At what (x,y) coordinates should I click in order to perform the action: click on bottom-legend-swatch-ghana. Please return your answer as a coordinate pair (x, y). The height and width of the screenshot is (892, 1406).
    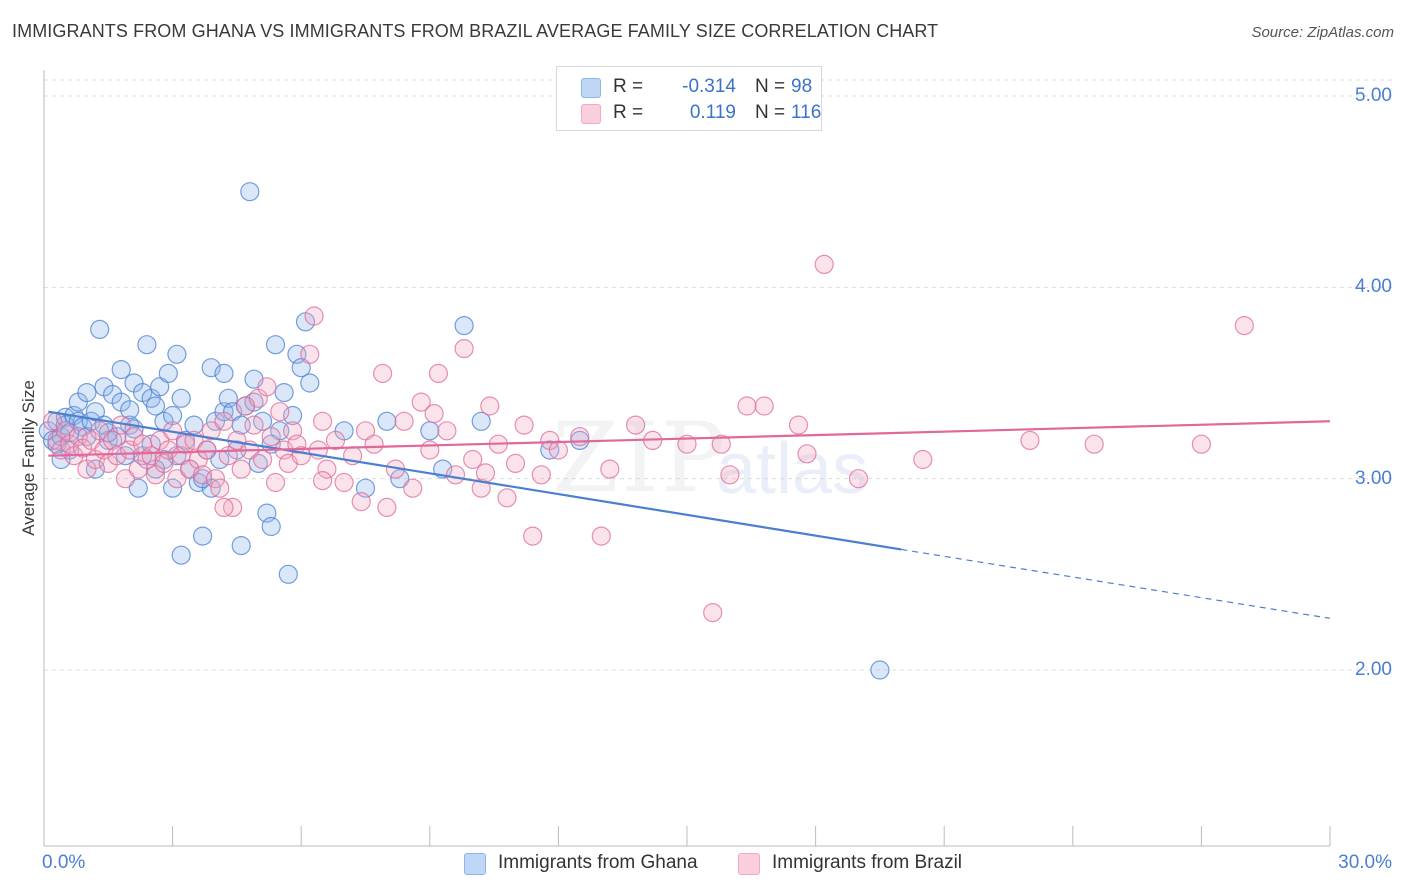
    Looking at the image, I should click on (475, 864).